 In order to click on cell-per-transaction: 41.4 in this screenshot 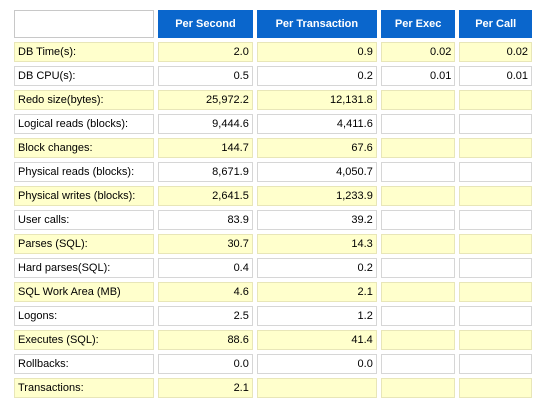, I will do `click(316, 340)`.